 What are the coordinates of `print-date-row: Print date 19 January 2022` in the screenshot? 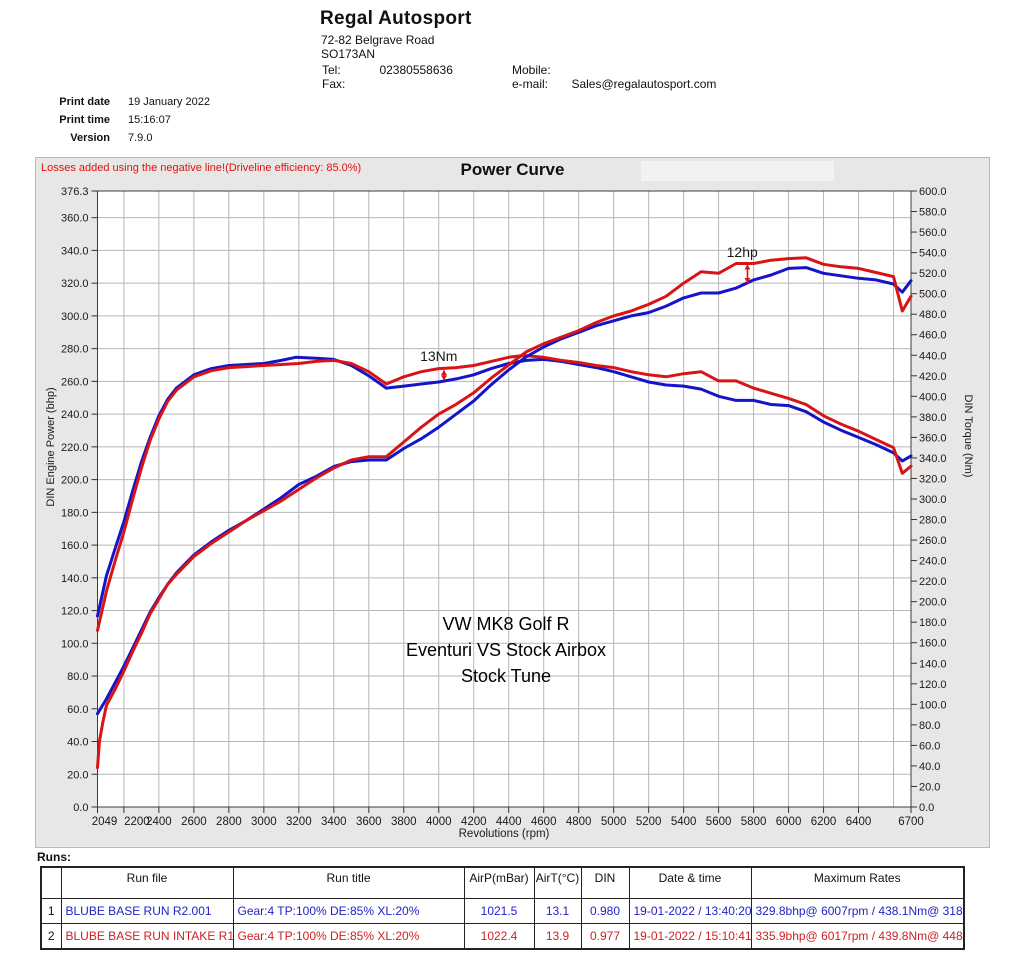 It's located at (122, 102).